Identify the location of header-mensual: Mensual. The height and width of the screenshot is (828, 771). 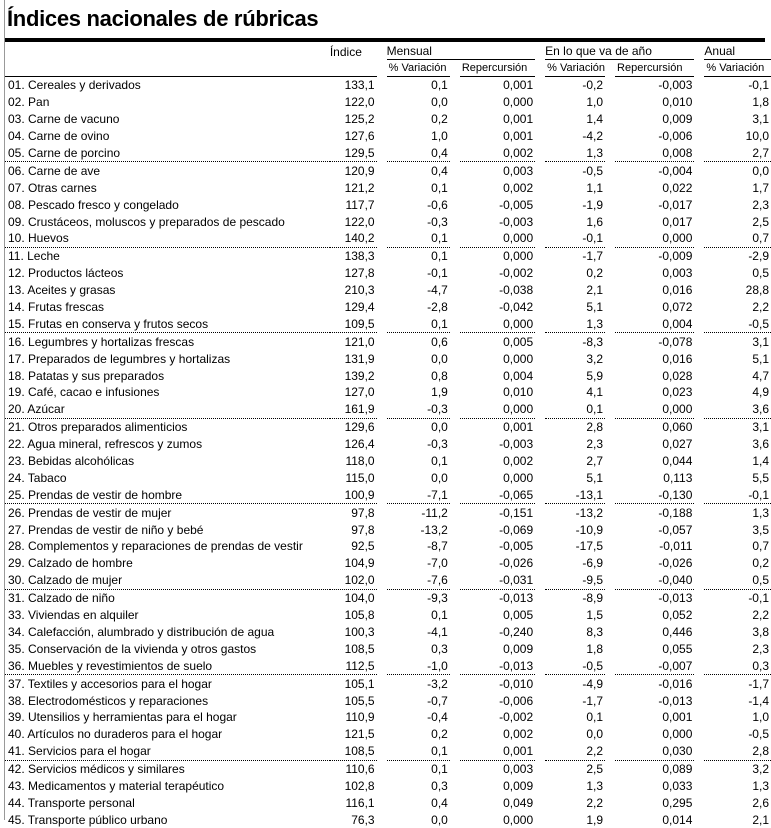
(461, 51).